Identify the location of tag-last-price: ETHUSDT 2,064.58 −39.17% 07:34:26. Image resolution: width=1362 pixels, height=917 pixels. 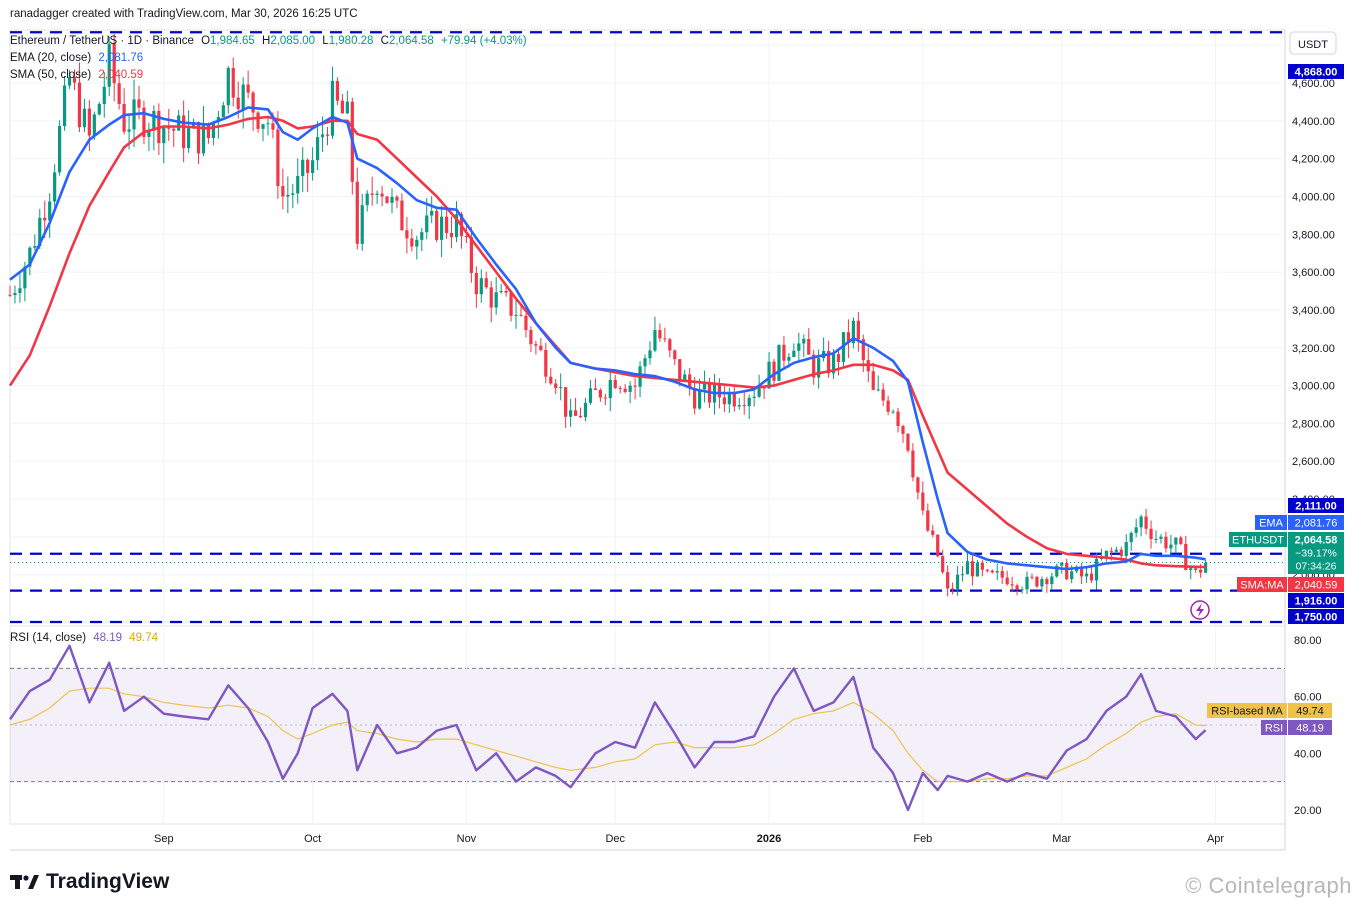
(1286, 553).